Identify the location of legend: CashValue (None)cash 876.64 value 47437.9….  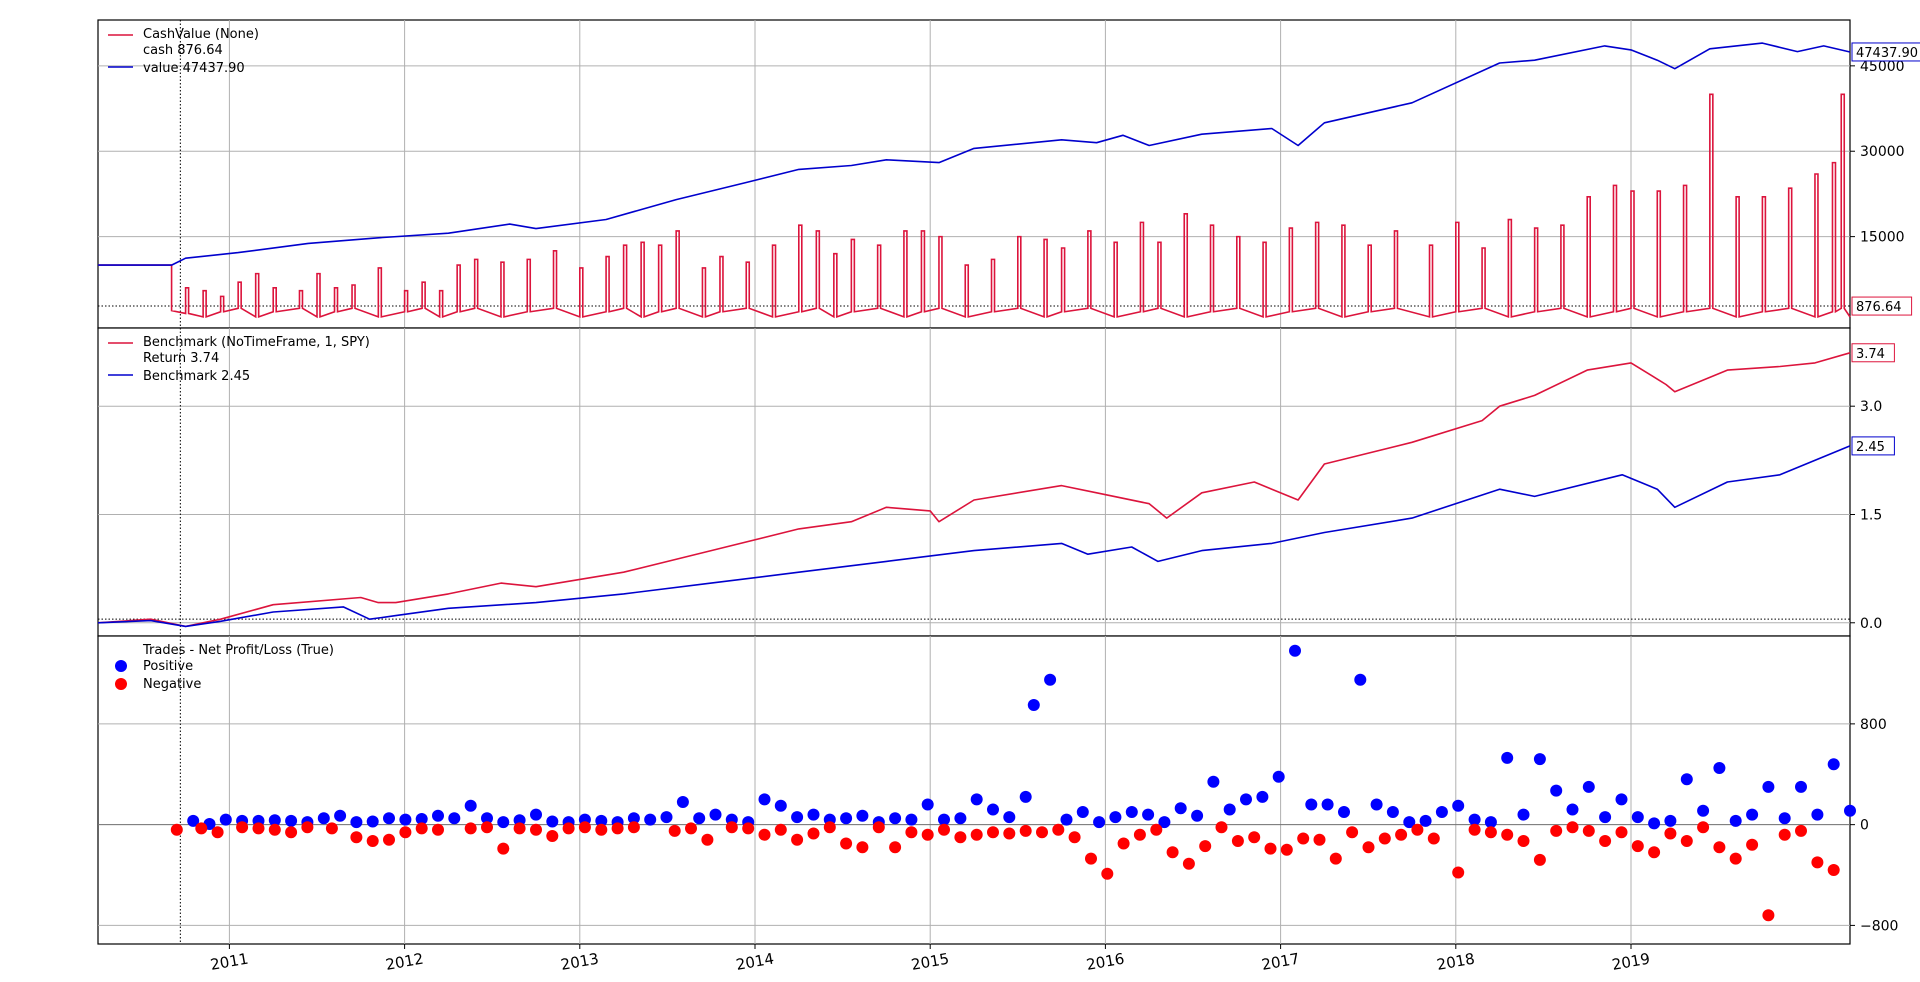
(183, 51).